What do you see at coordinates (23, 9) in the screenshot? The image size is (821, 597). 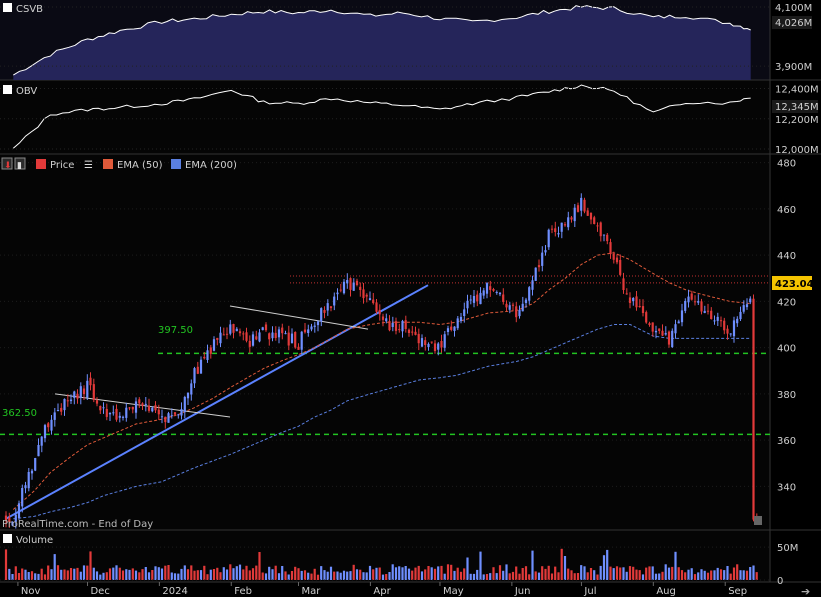 I see `csvb-legend: CSVB` at bounding box center [23, 9].